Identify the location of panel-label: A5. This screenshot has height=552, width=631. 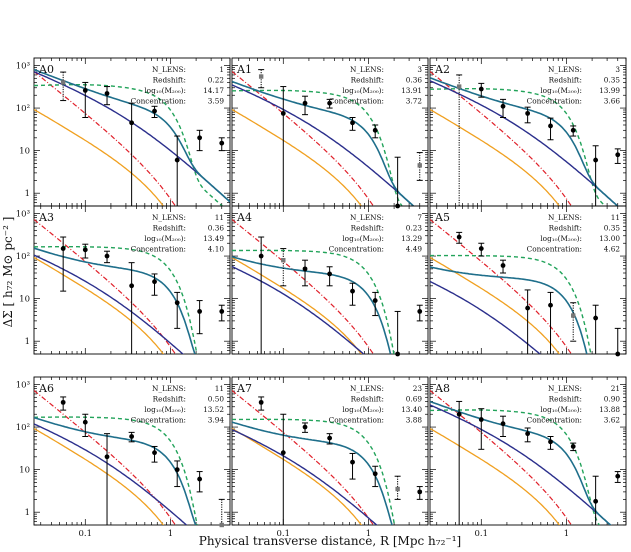
(442, 217).